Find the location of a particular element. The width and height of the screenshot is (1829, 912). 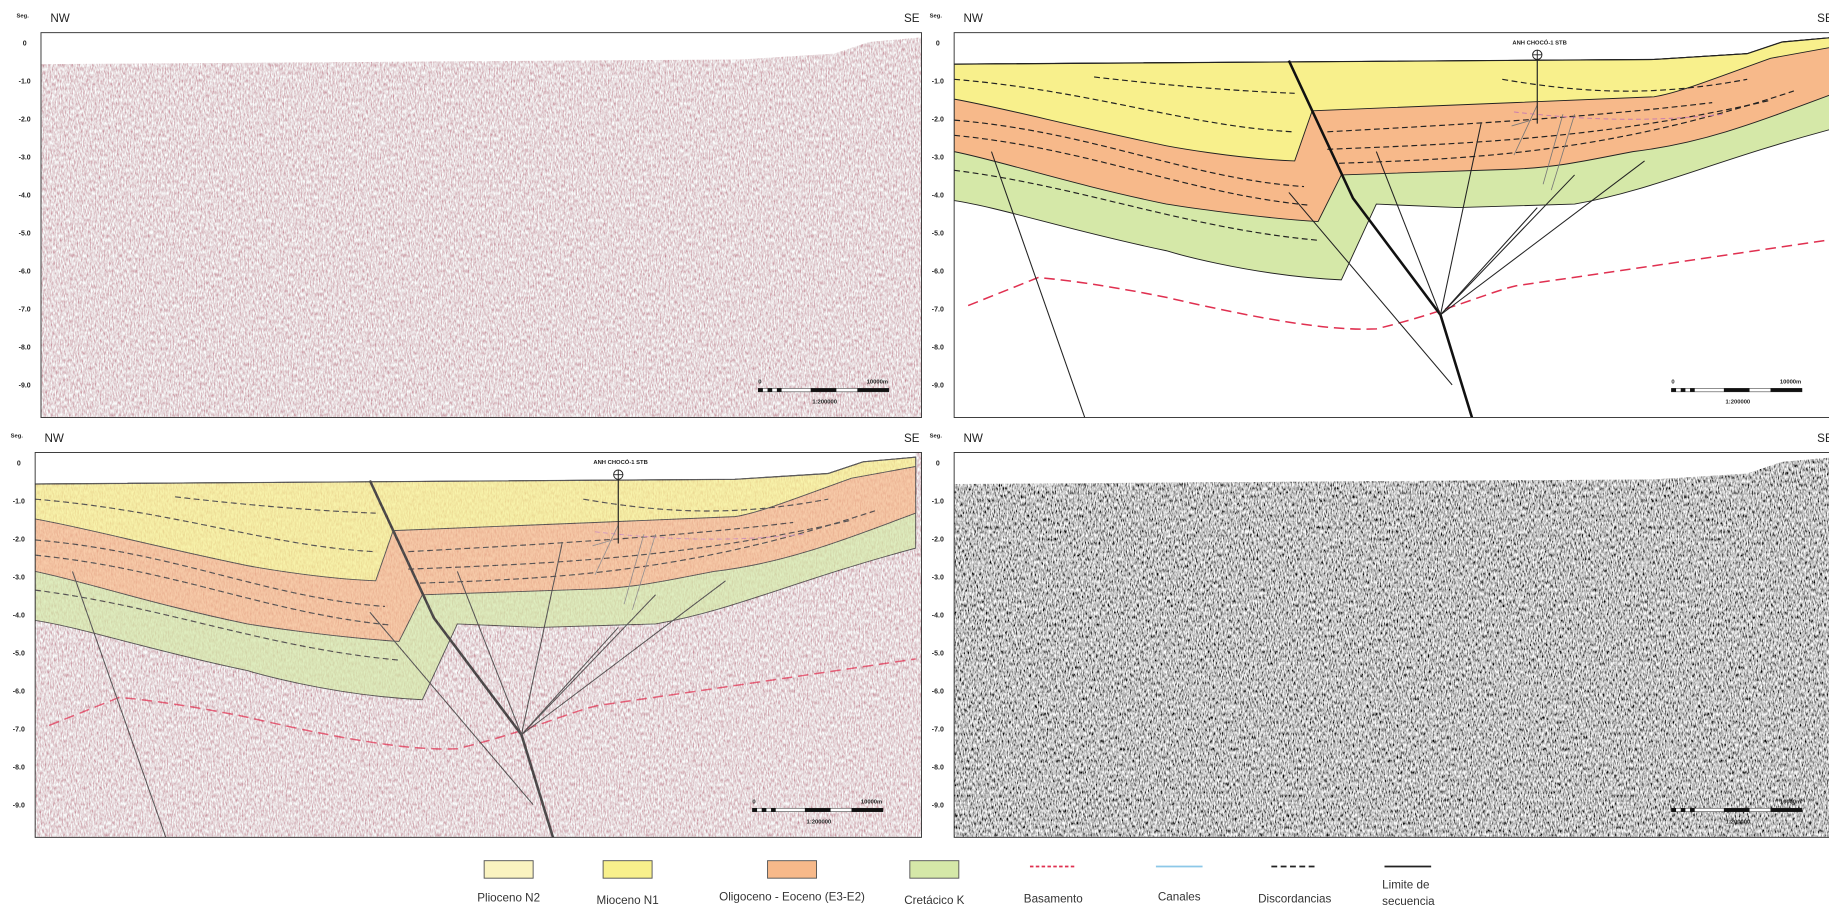

basement is located at coordinates (1398, 284).